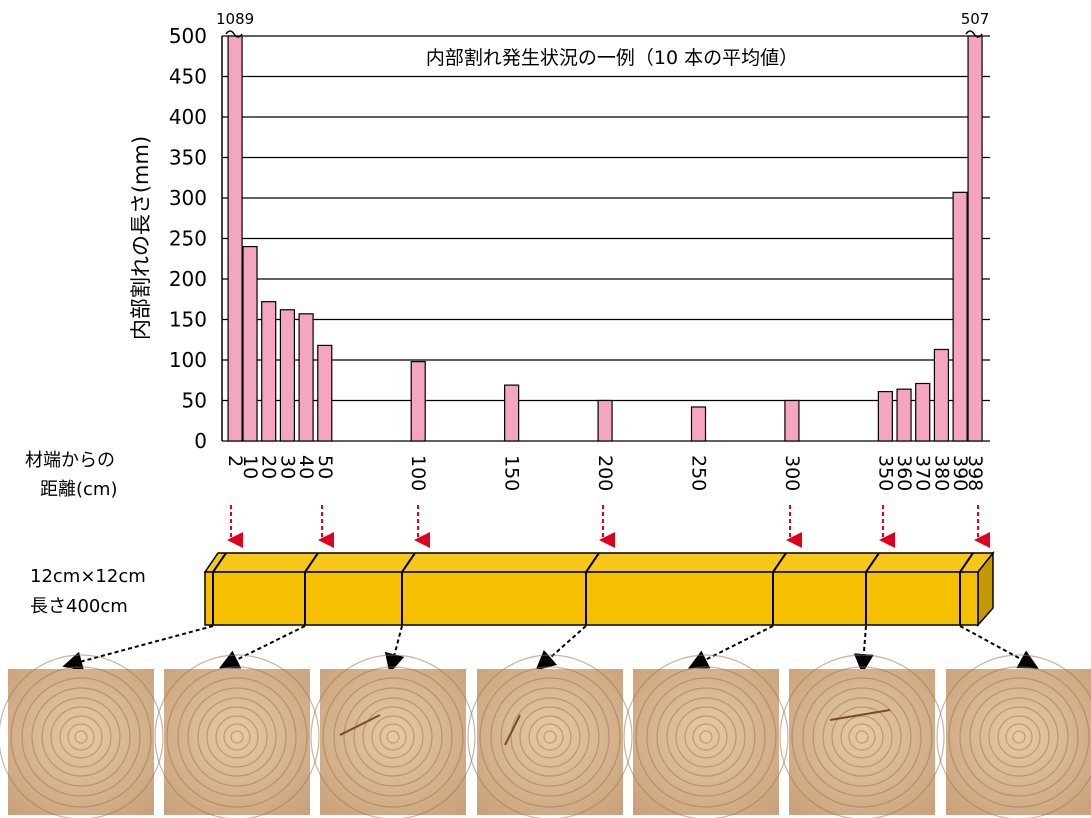 The image size is (1091, 818). What do you see at coordinates (599, 588) in the screenshot?
I see `beam` at bounding box center [599, 588].